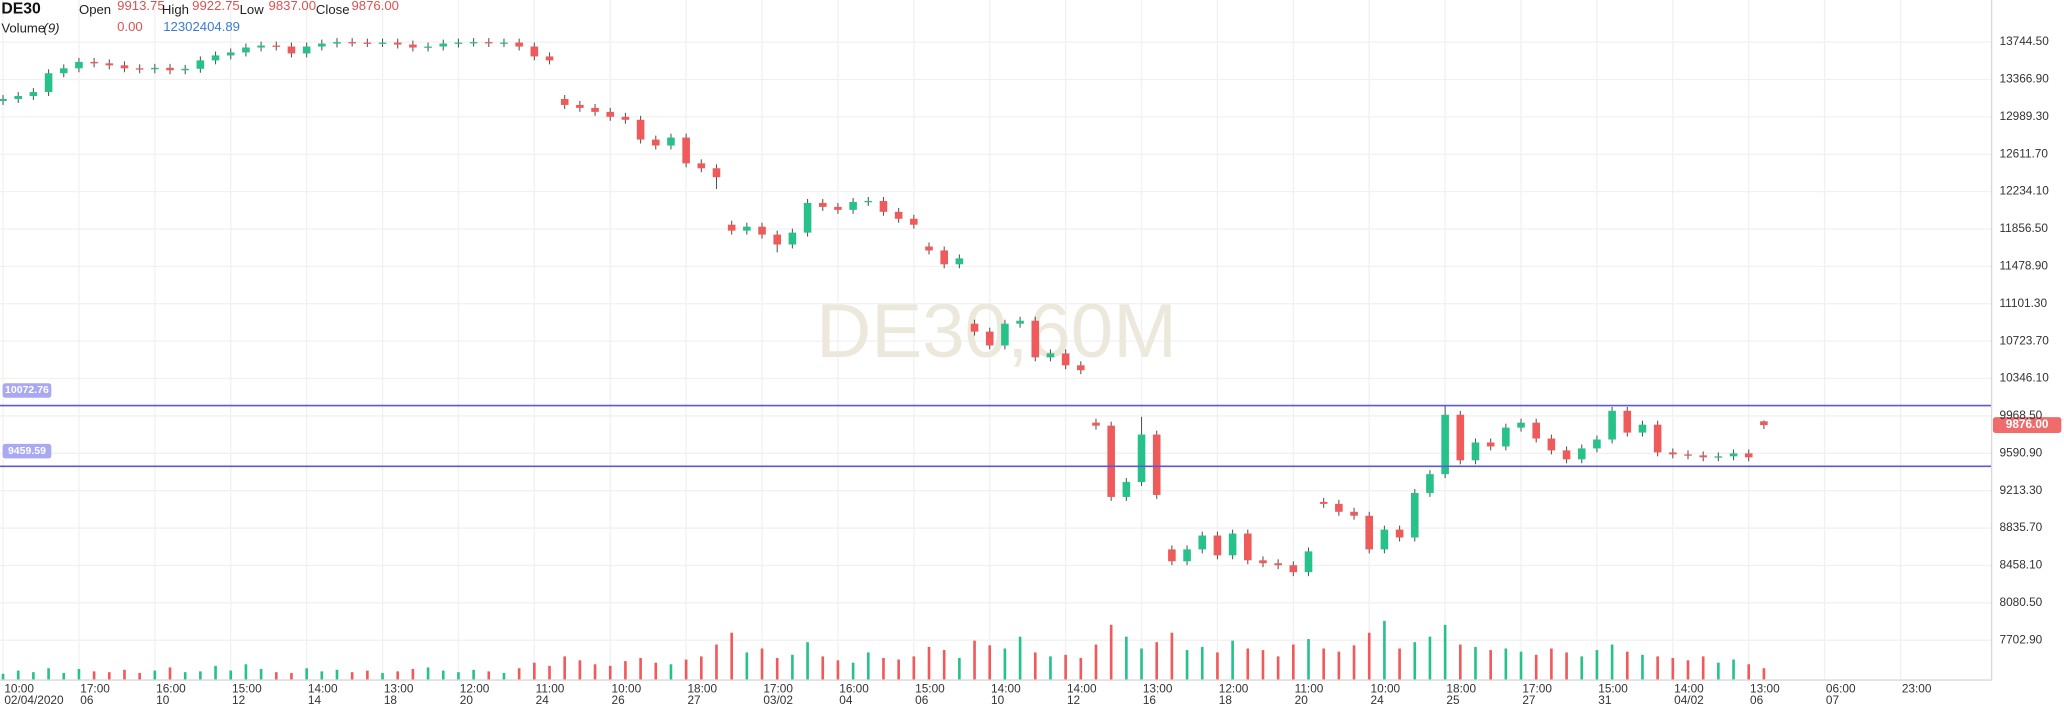 The height and width of the screenshot is (709, 2064). What do you see at coordinates (2027, 425) in the screenshot?
I see `last-price-badge` at bounding box center [2027, 425].